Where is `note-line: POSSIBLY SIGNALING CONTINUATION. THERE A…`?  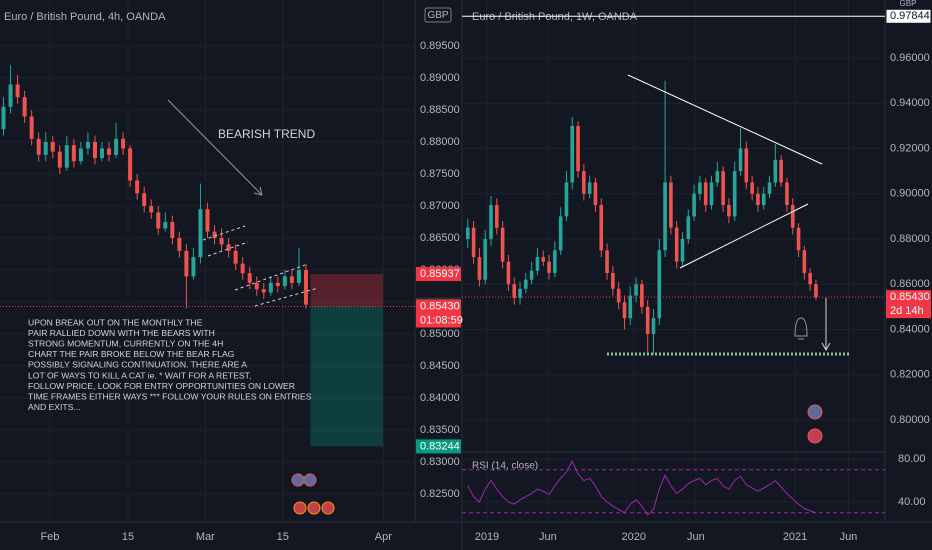
note-line: POSSIBLY SIGNALING CONTINUATION. THERE A… is located at coordinates (137, 365).